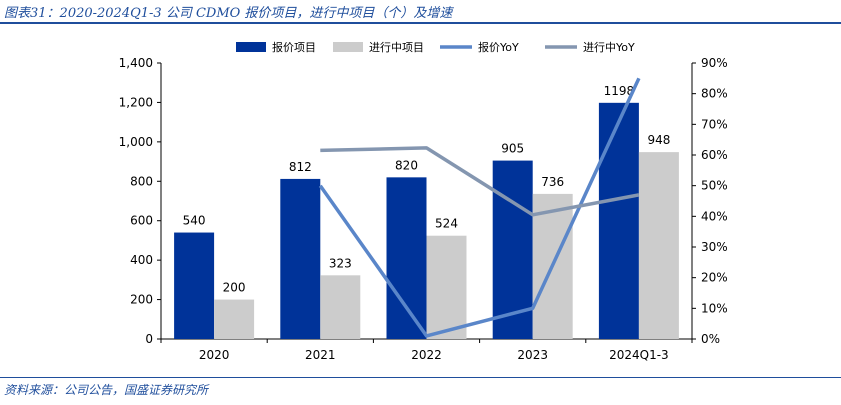 This screenshot has height=405, width=841. Describe the element at coordinates (141, 300) in the screenshot. I see `left-tick-label: 200` at that location.